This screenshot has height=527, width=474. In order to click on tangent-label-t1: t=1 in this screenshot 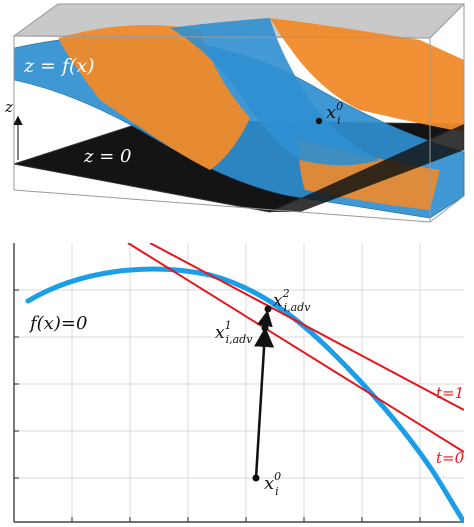, I will do `click(450, 393)`.